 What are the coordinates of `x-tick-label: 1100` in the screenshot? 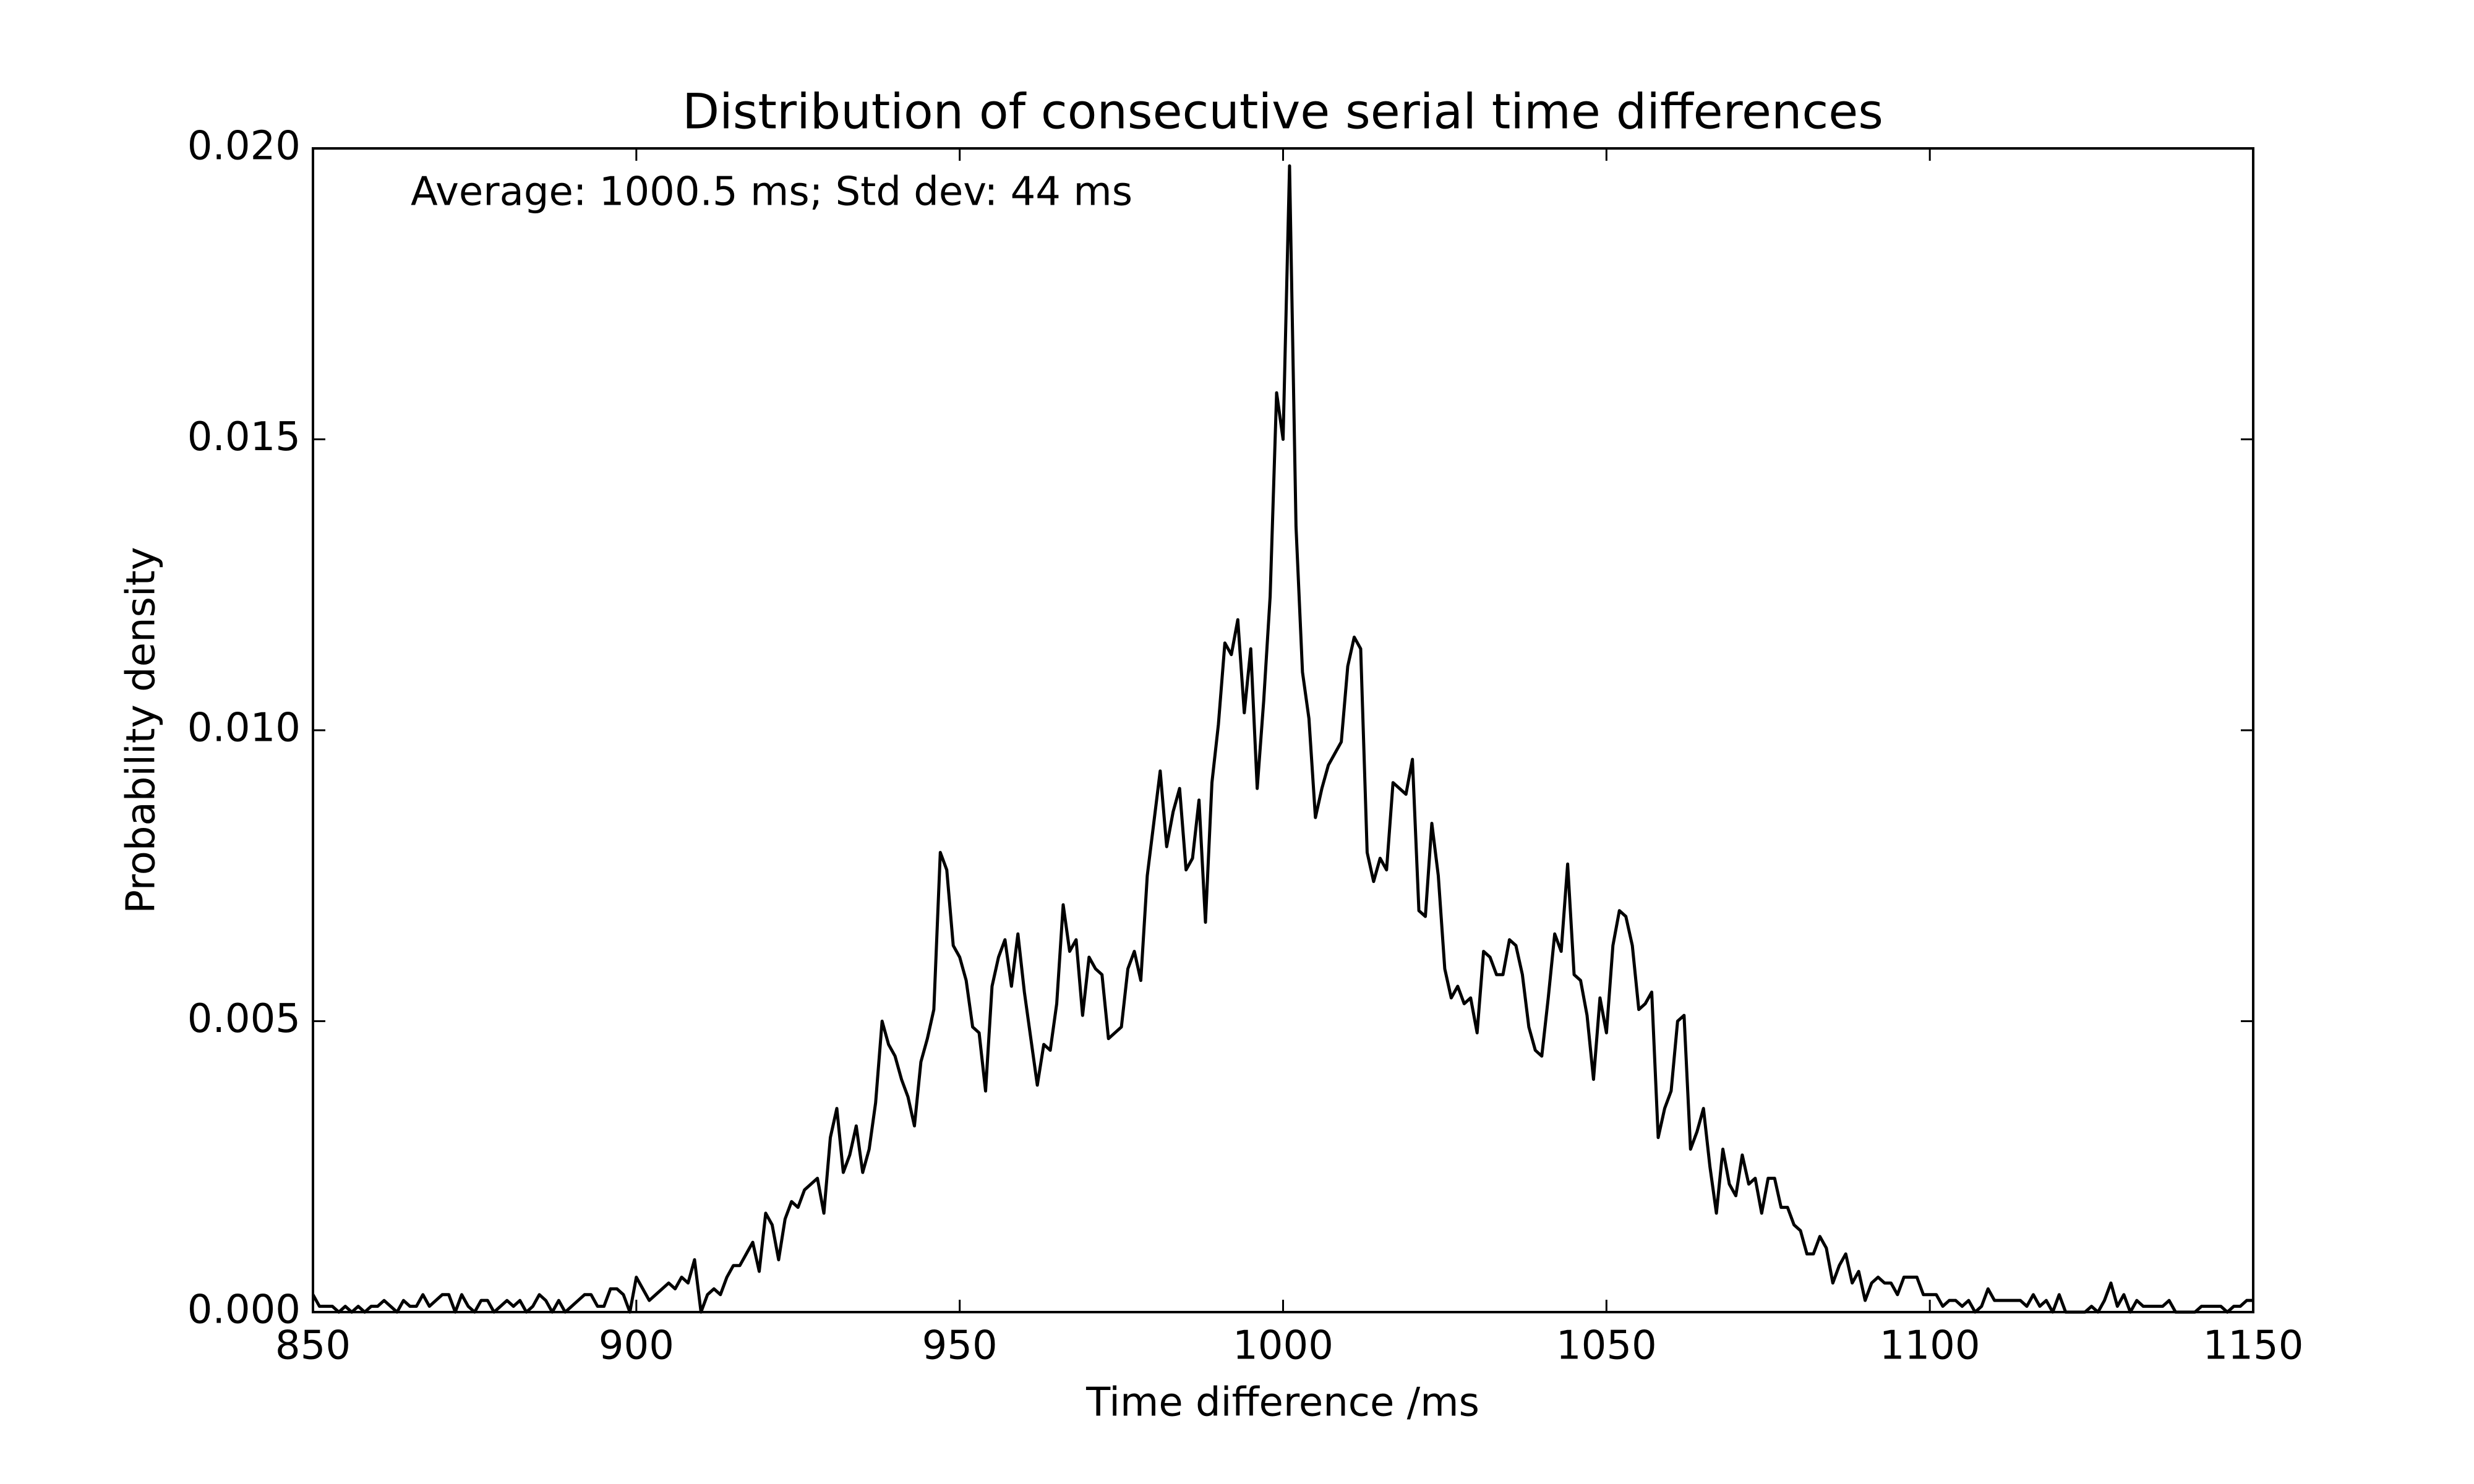 It's located at (1930, 1346).